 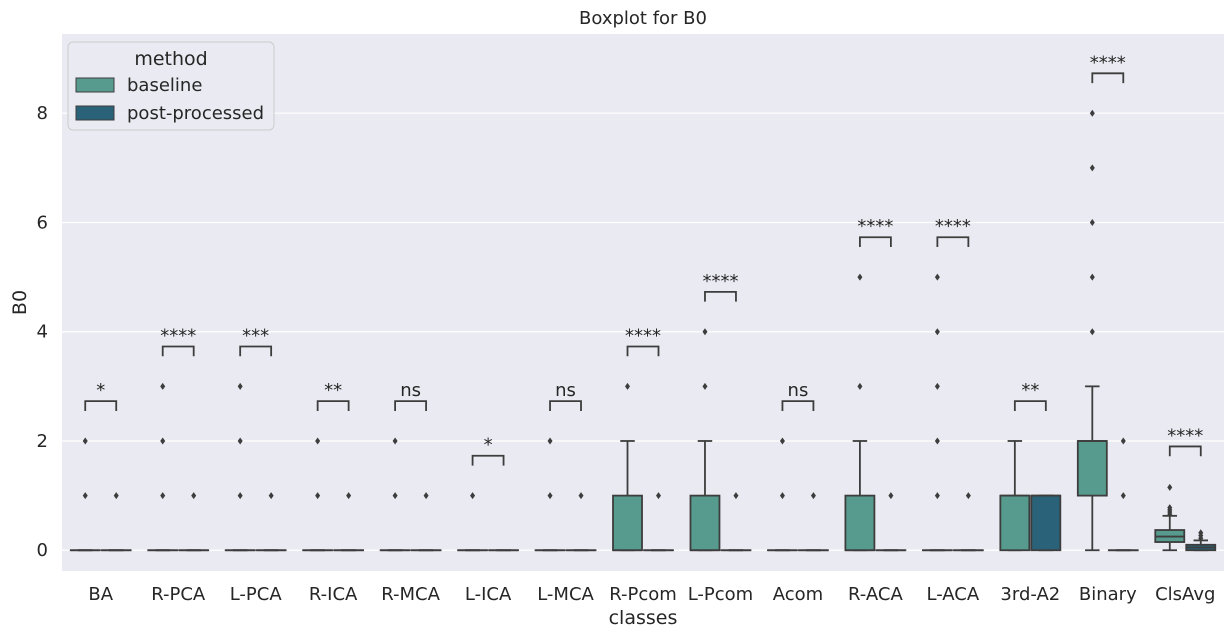 I want to click on x-tick-label: R-PCA, so click(x=178, y=594).